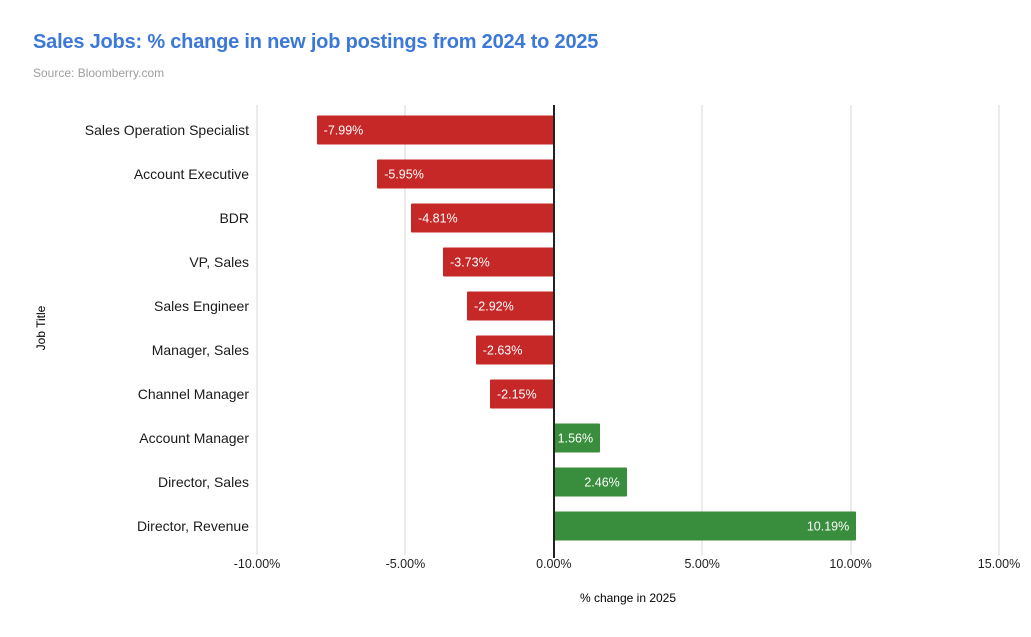 The image size is (1031, 637). I want to click on value-label: -7.99%, so click(343, 130).